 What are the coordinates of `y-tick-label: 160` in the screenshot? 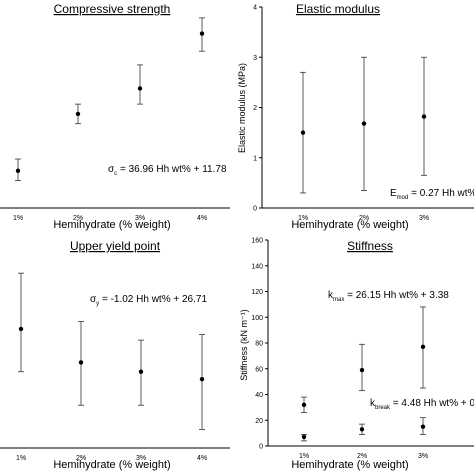 It's located at (257, 241).